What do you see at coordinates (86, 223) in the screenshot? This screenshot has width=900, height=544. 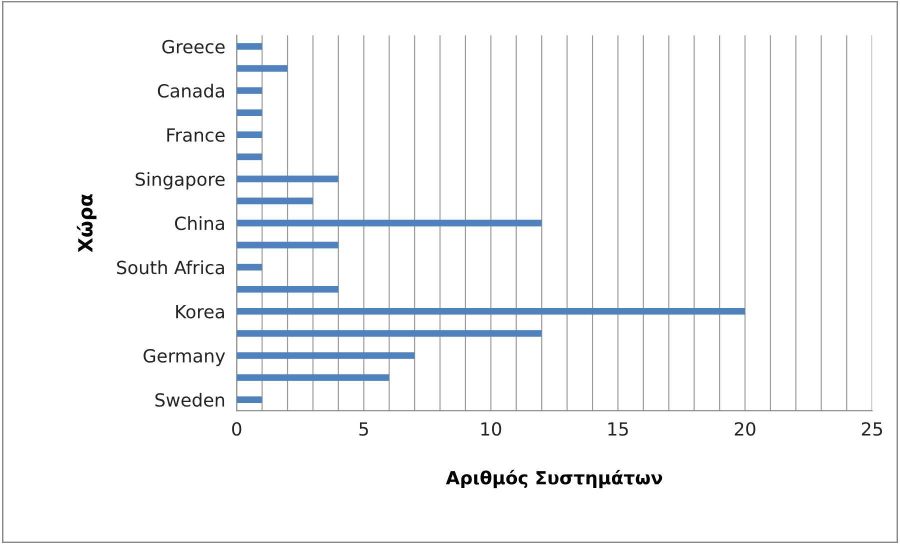 I see `y-axis-title: Χώρα` at bounding box center [86, 223].